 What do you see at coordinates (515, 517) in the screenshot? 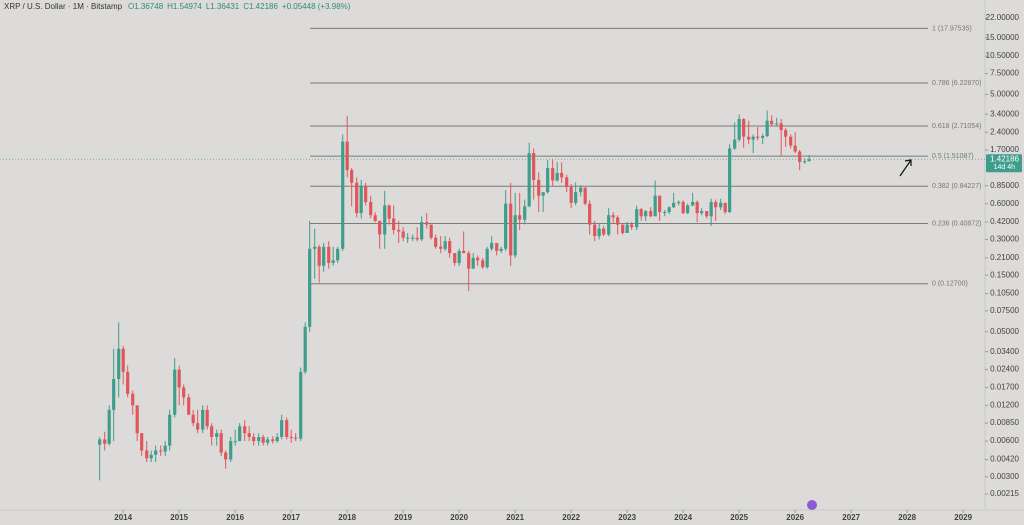
I see `x-tick-label: 2021` at bounding box center [515, 517].